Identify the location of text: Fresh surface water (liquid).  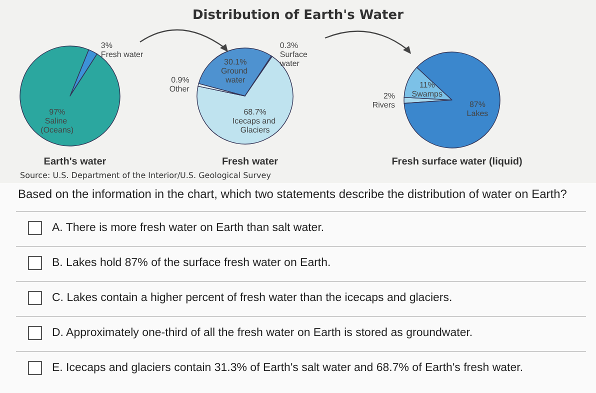
(457, 162).